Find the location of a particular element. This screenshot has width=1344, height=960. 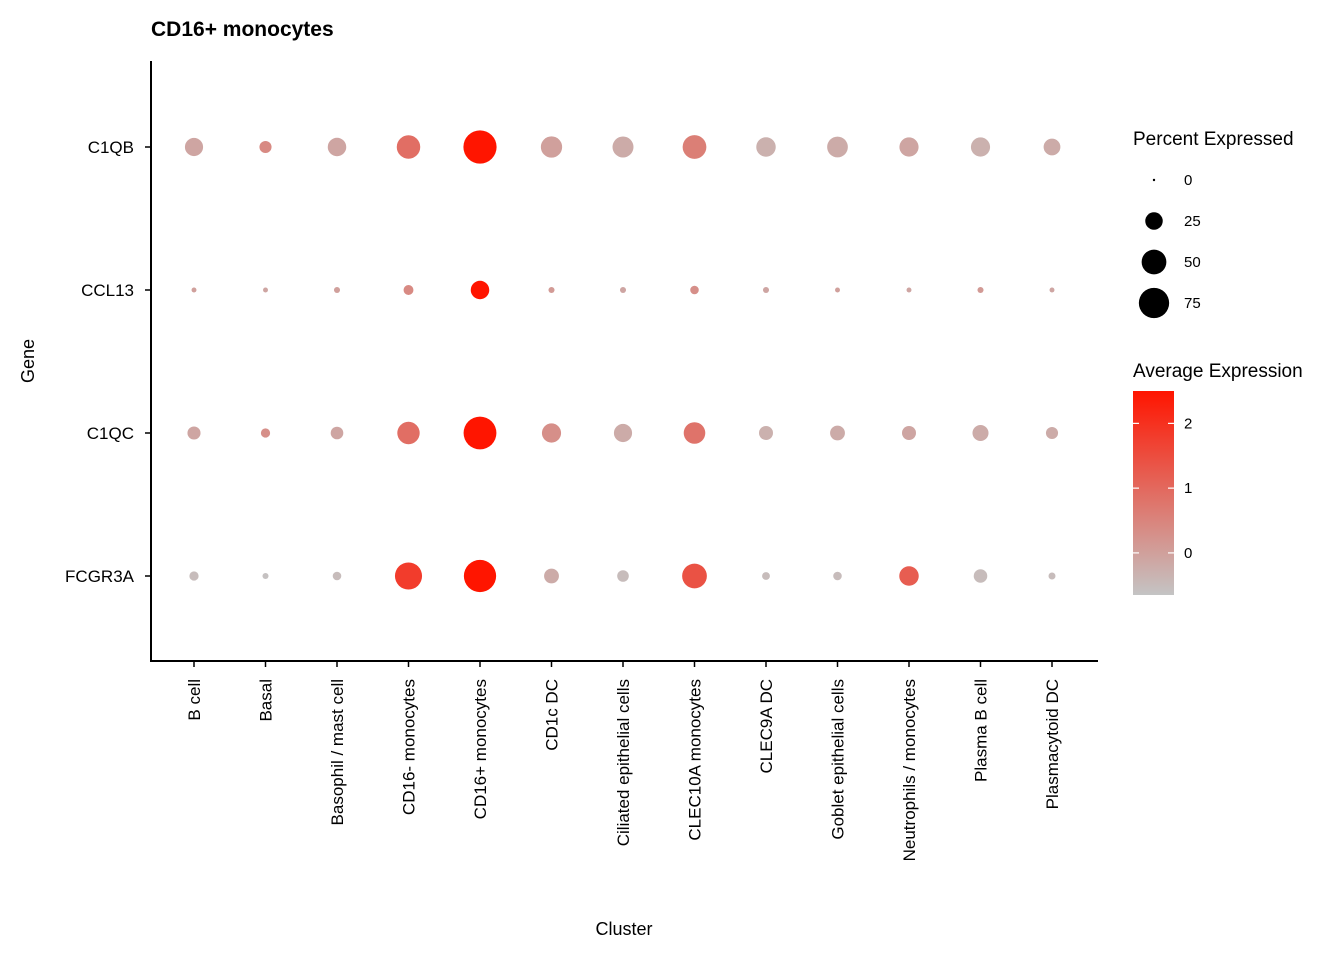

color-legend-label: 2 is located at coordinates (1188, 423).